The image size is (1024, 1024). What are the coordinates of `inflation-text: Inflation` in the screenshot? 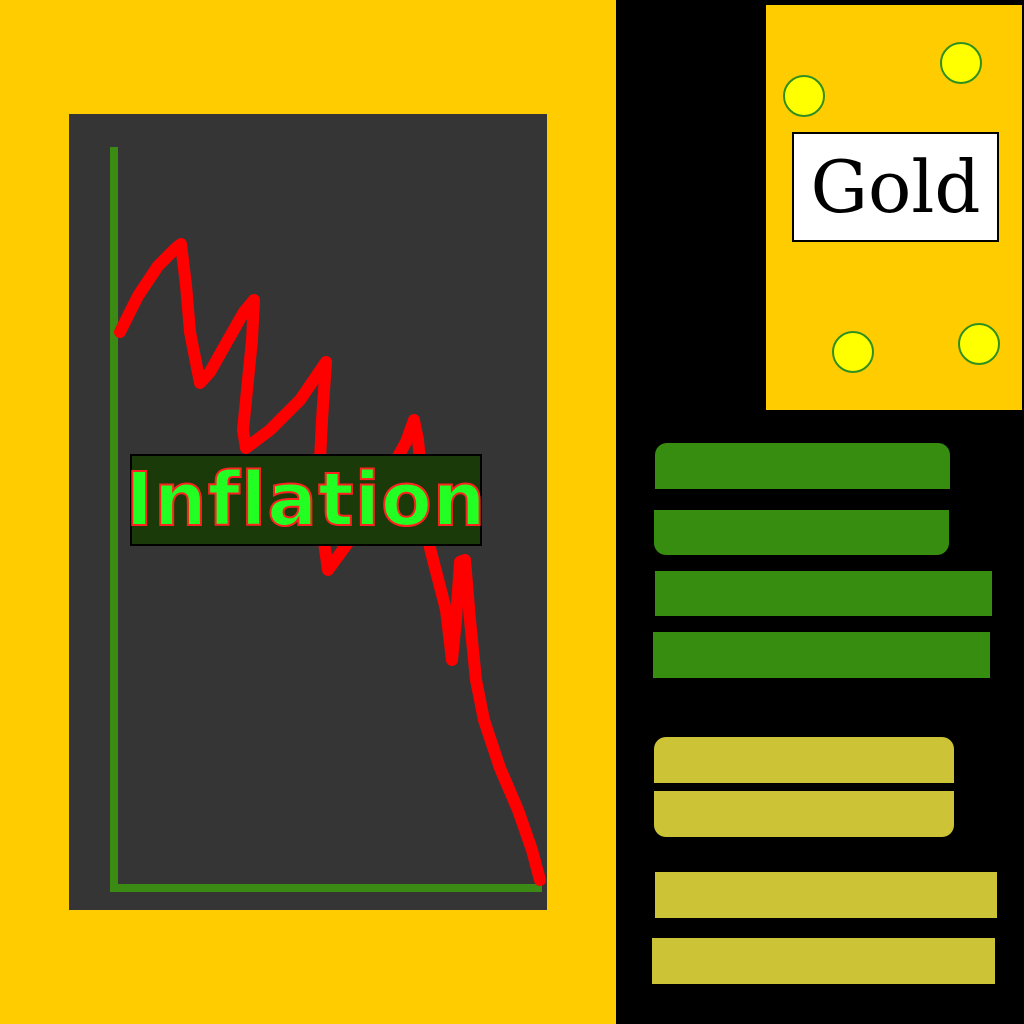 It's located at (306, 500).